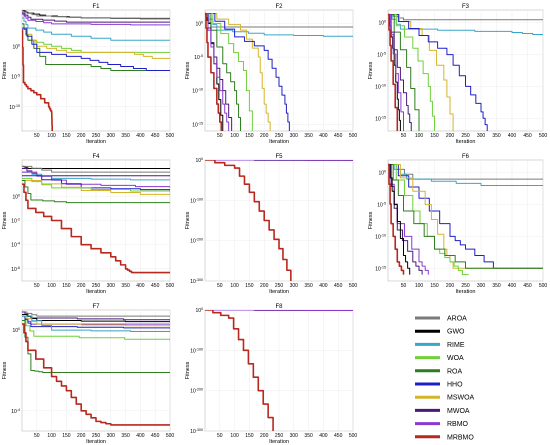  I want to click on legend-label-roa: ROA, so click(455, 371).